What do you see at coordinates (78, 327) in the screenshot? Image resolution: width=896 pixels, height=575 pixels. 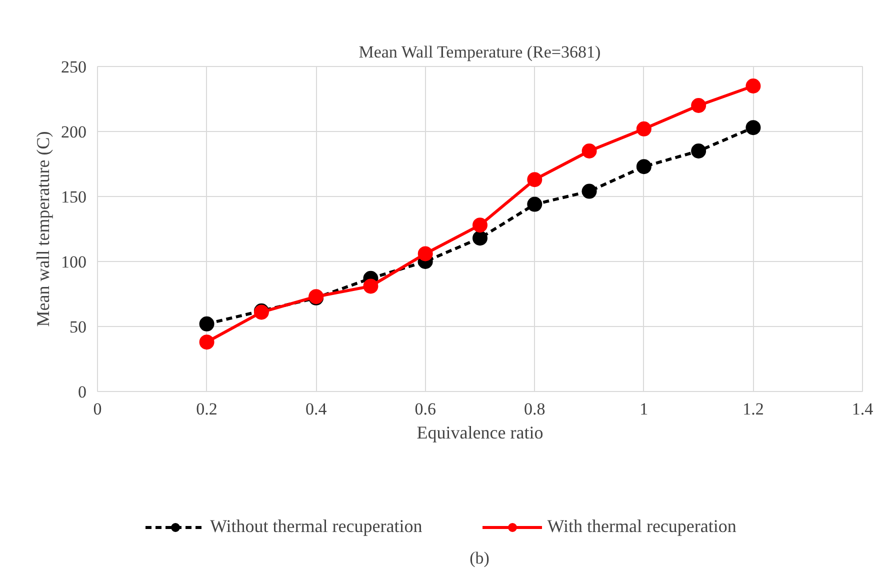 I see `y-tick-label: 50` at bounding box center [78, 327].